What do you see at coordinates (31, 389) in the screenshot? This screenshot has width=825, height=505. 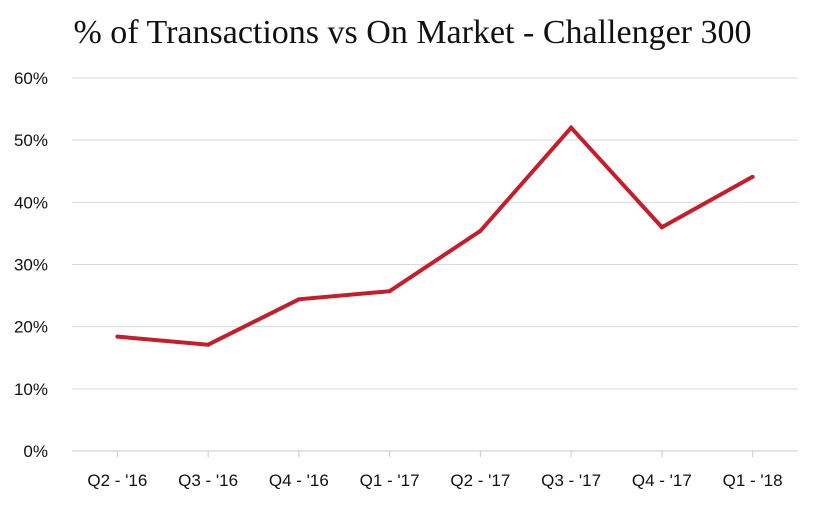 I see `y-tick-label: 10%` at bounding box center [31, 389].